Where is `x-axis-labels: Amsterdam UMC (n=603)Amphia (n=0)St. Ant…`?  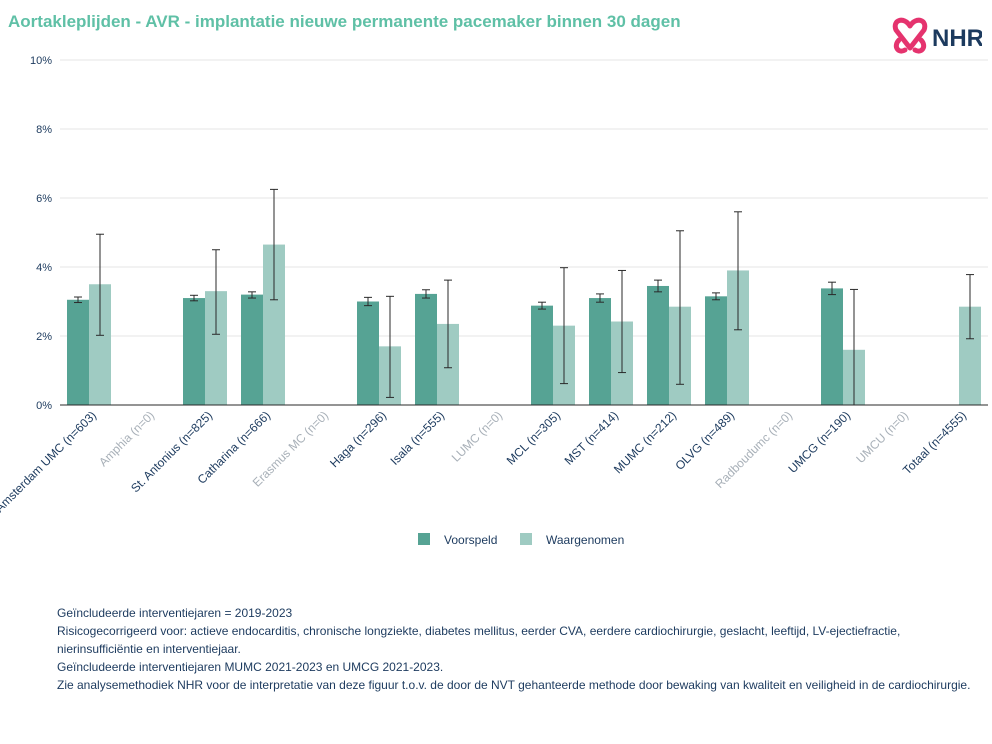 x-axis-labels: Amsterdam UMC (n=603)Amphia (n=0)St. Ant… is located at coordinates (484, 461).